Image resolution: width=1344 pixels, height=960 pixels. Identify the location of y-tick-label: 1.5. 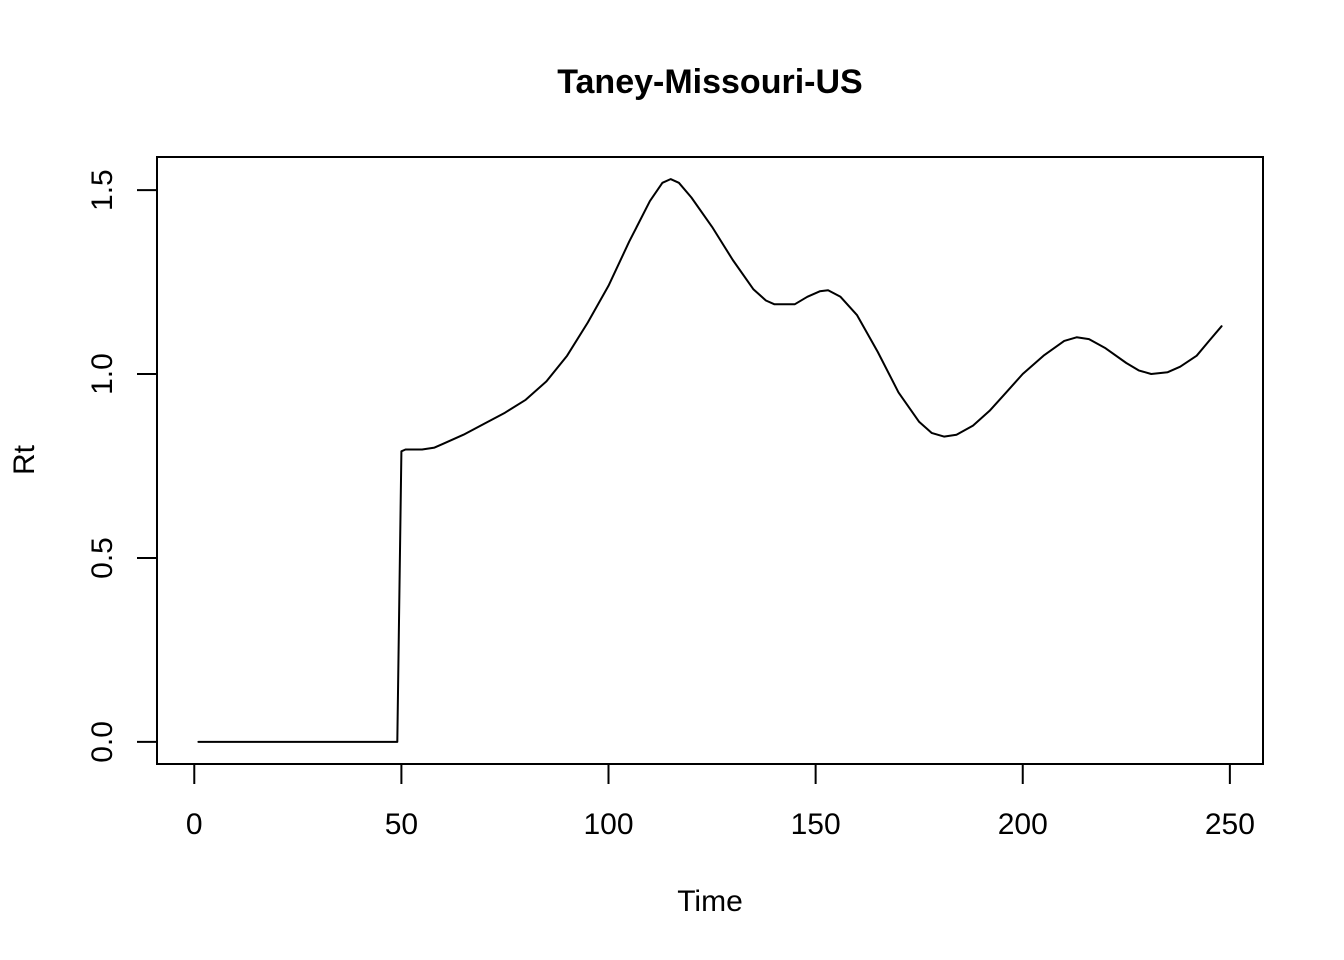
(102, 190).